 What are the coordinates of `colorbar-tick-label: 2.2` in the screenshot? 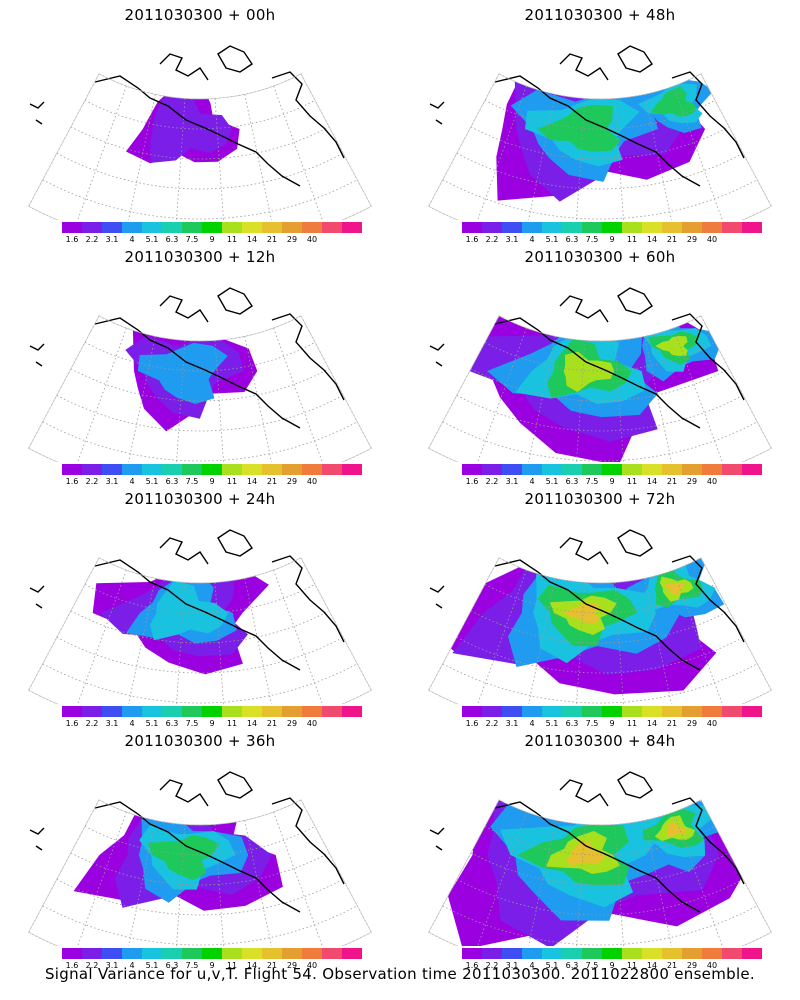 It's located at (92, 239).